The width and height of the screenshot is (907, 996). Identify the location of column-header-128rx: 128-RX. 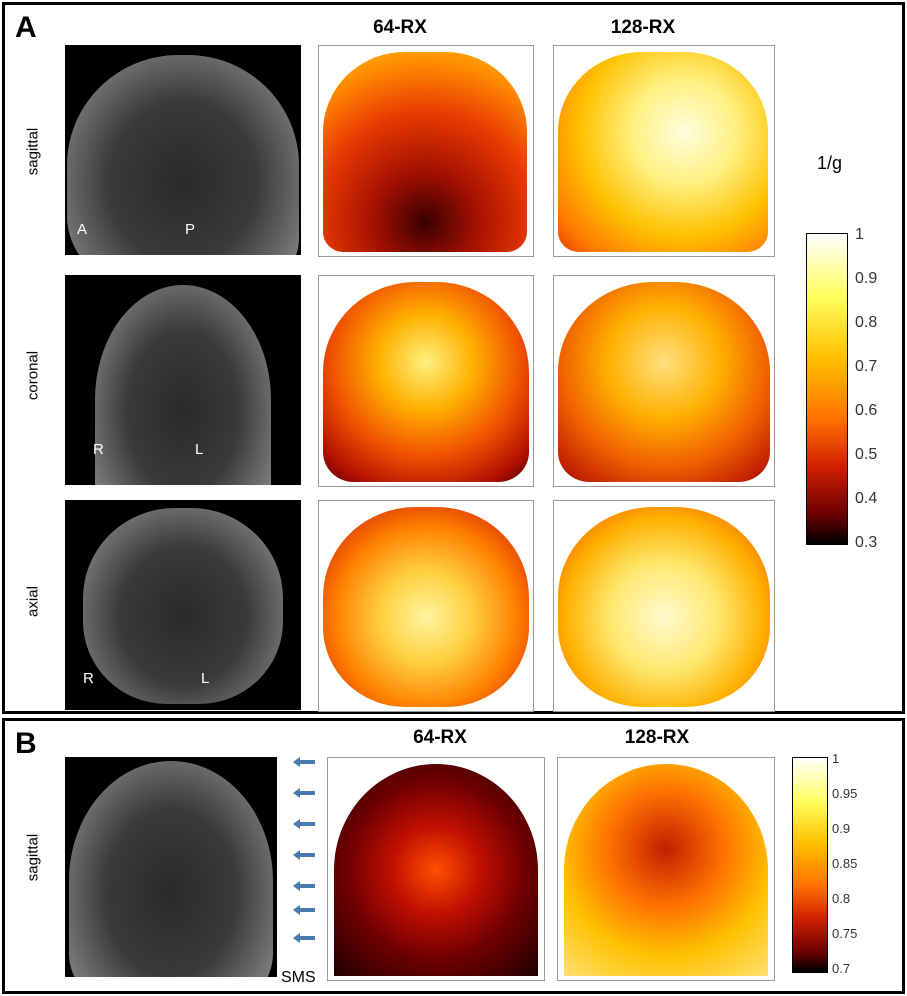
(643, 27).